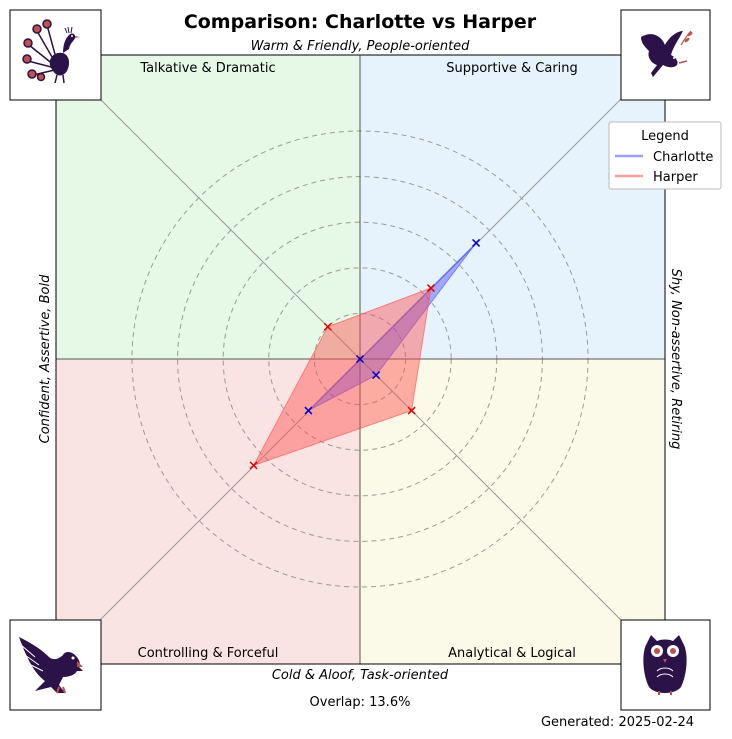 This screenshot has height=739, width=732. Describe the element at coordinates (207, 68) in the screenshot. I see `quadrant-label-talkative: Talkative & Dramatic` at that location.